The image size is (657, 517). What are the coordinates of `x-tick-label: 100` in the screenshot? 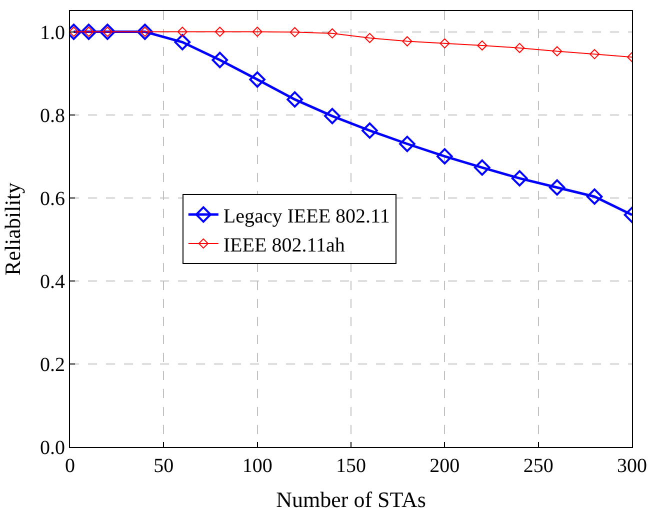 It's located at (257, 466).